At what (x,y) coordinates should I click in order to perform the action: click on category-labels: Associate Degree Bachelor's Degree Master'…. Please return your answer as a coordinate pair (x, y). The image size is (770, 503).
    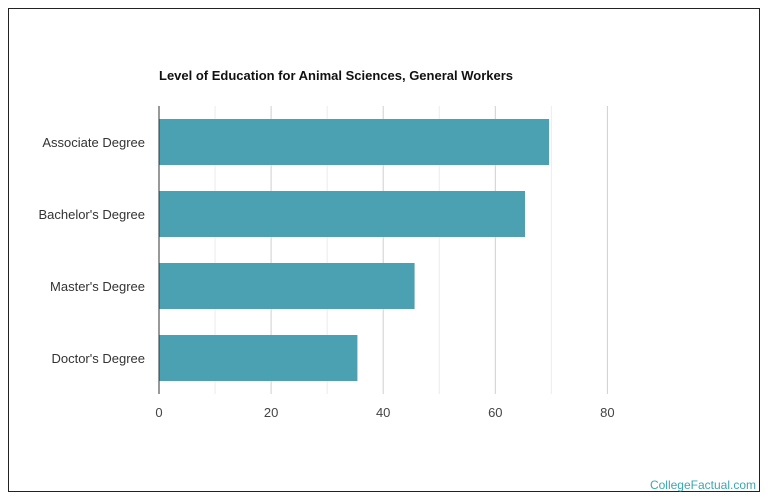
    Looking at the image, I should click on (91, 250).